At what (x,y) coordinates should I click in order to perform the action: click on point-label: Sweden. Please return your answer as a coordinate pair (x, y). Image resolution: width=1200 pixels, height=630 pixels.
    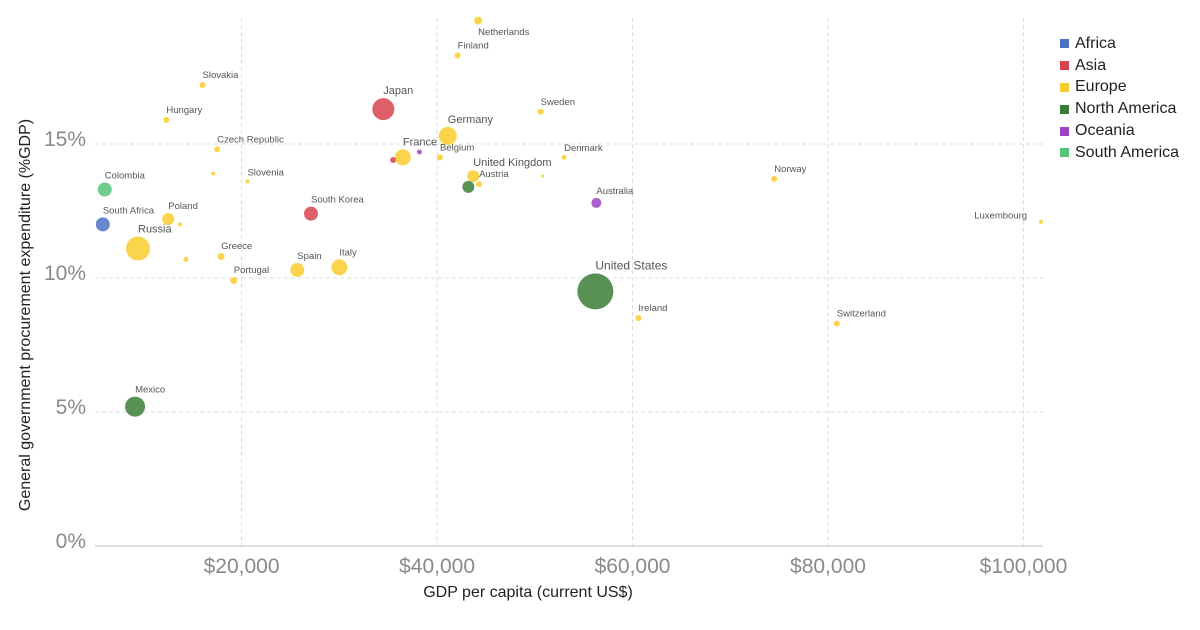
    Looking at the image, I should click on (558, 102).